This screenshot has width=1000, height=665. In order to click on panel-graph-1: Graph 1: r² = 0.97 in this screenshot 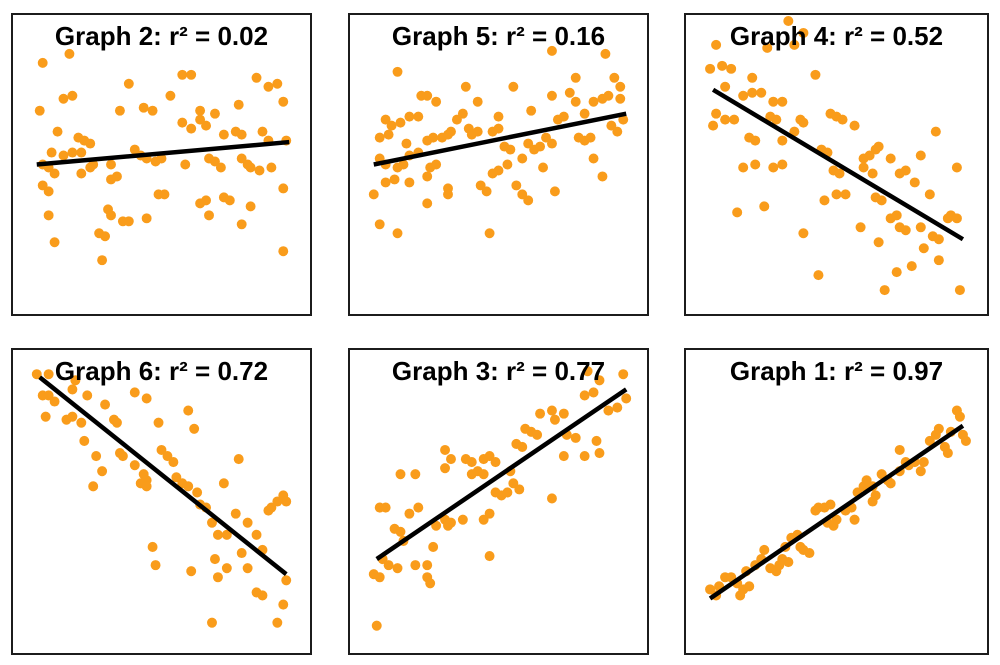, I will do `click(836, 501)`.